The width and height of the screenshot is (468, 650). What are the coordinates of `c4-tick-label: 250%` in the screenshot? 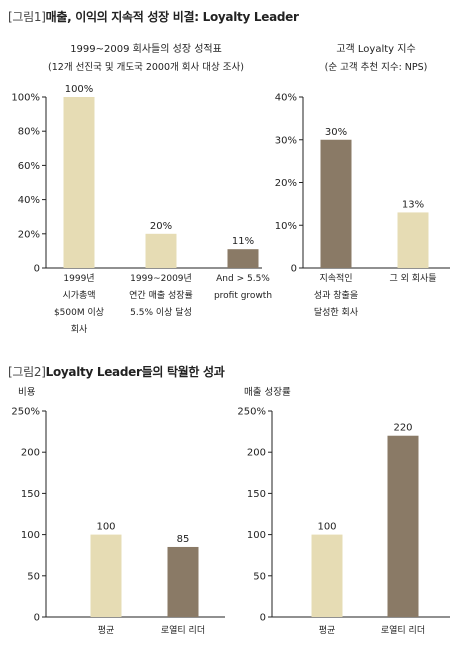 It's located at (251, 412).